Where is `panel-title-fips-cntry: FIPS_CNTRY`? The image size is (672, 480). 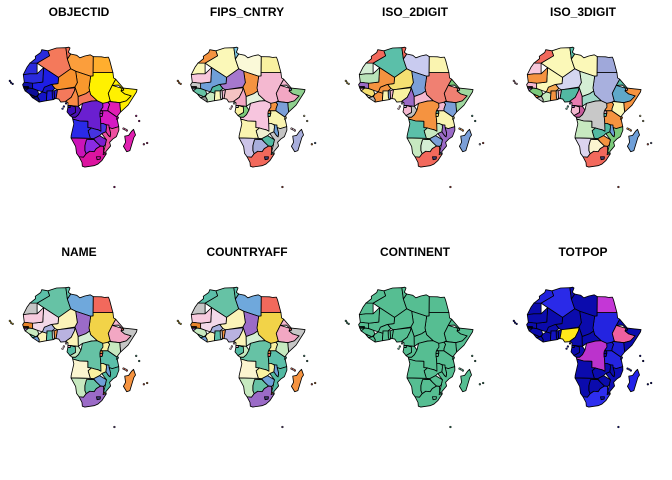 panel-title-fips-cntry: FIPS_CNTRY is located at coordinates (247, 12).